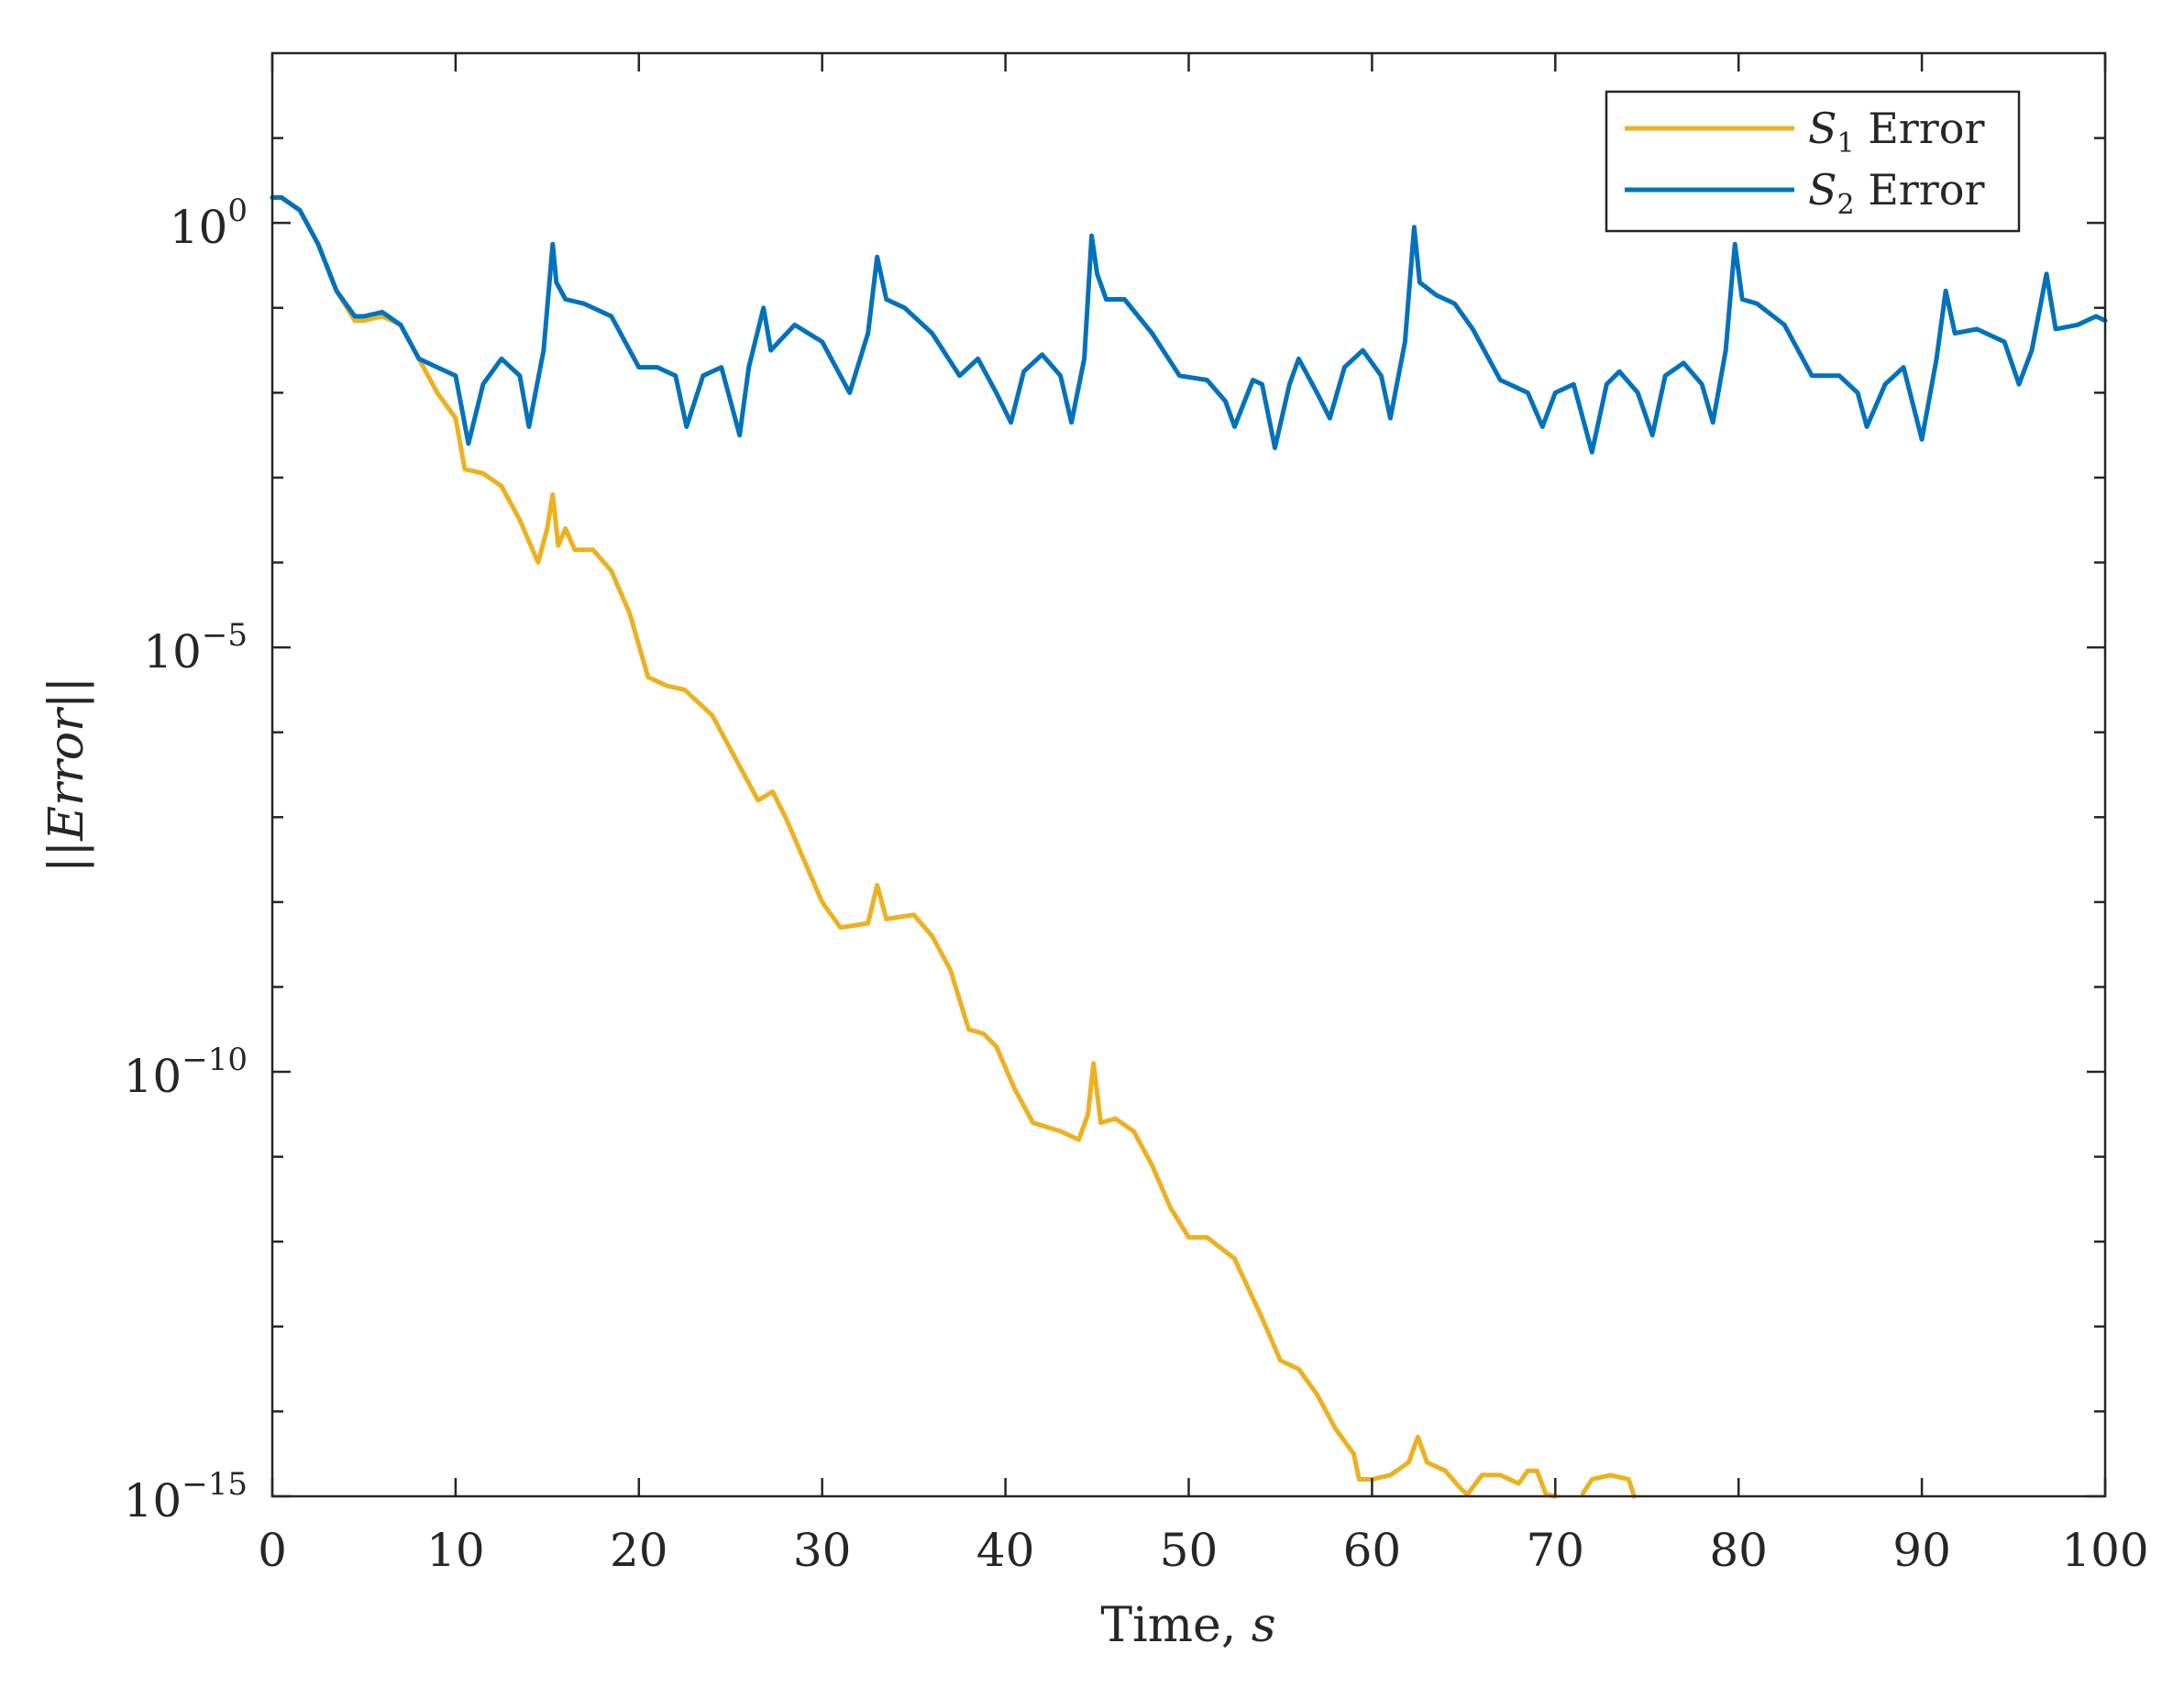 This screenshot has width=2184, height=1687. I want to click on x-tick-label-5: 50, so click(1189, 1550).